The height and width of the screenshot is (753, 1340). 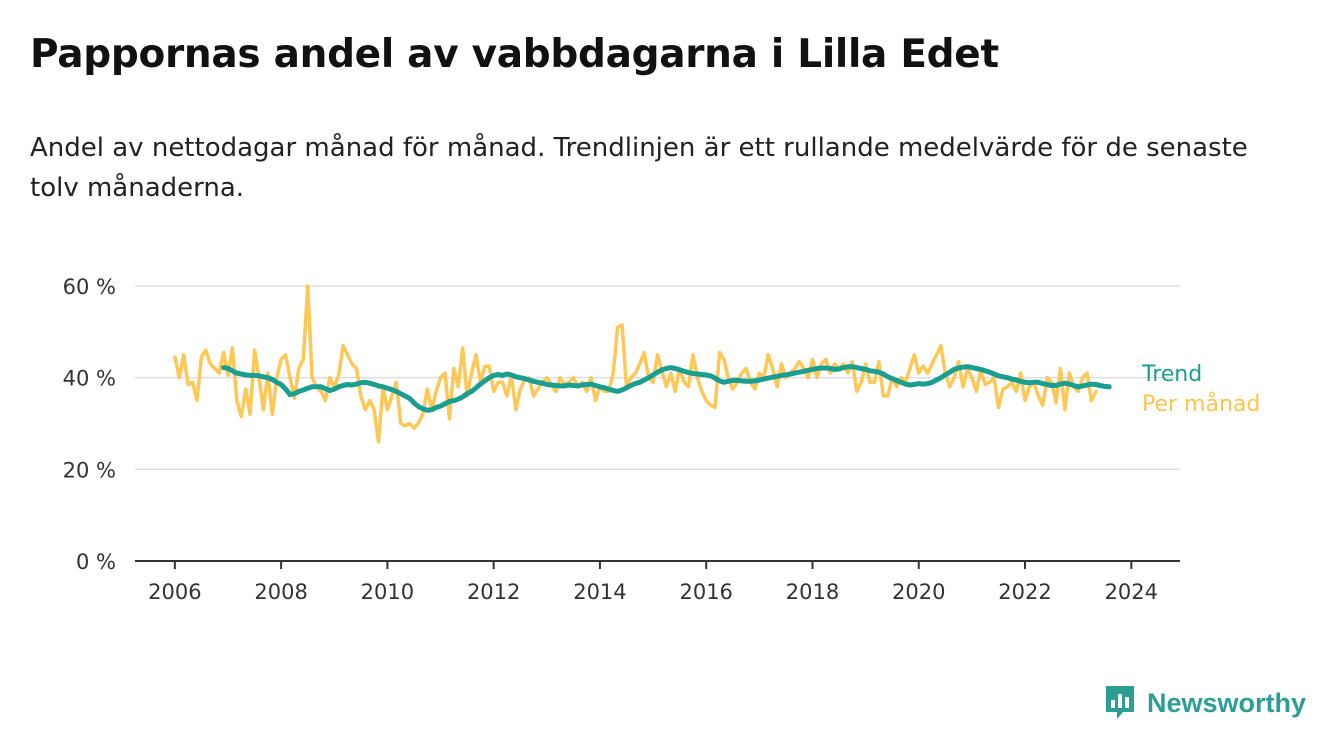 What do you see at coordinates (493, 592) in the screenshot?
I see `x-tick-label: 2012` at bounding box center [493, 592].